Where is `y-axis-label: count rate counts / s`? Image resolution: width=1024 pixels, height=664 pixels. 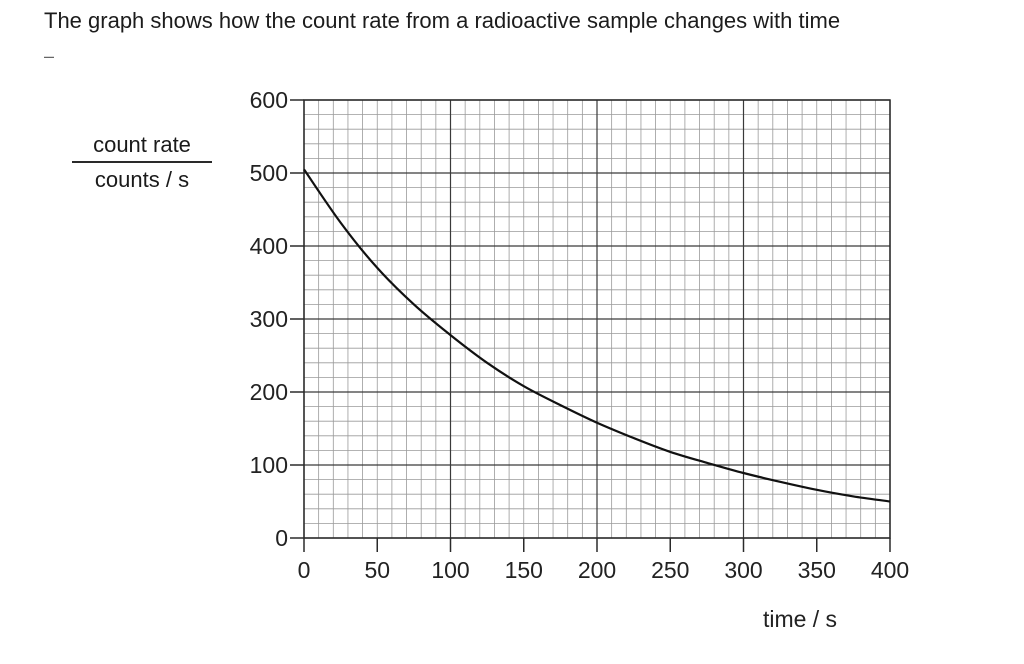
y-axis-label: count rate counts / s is located at coordinates (142, 162).